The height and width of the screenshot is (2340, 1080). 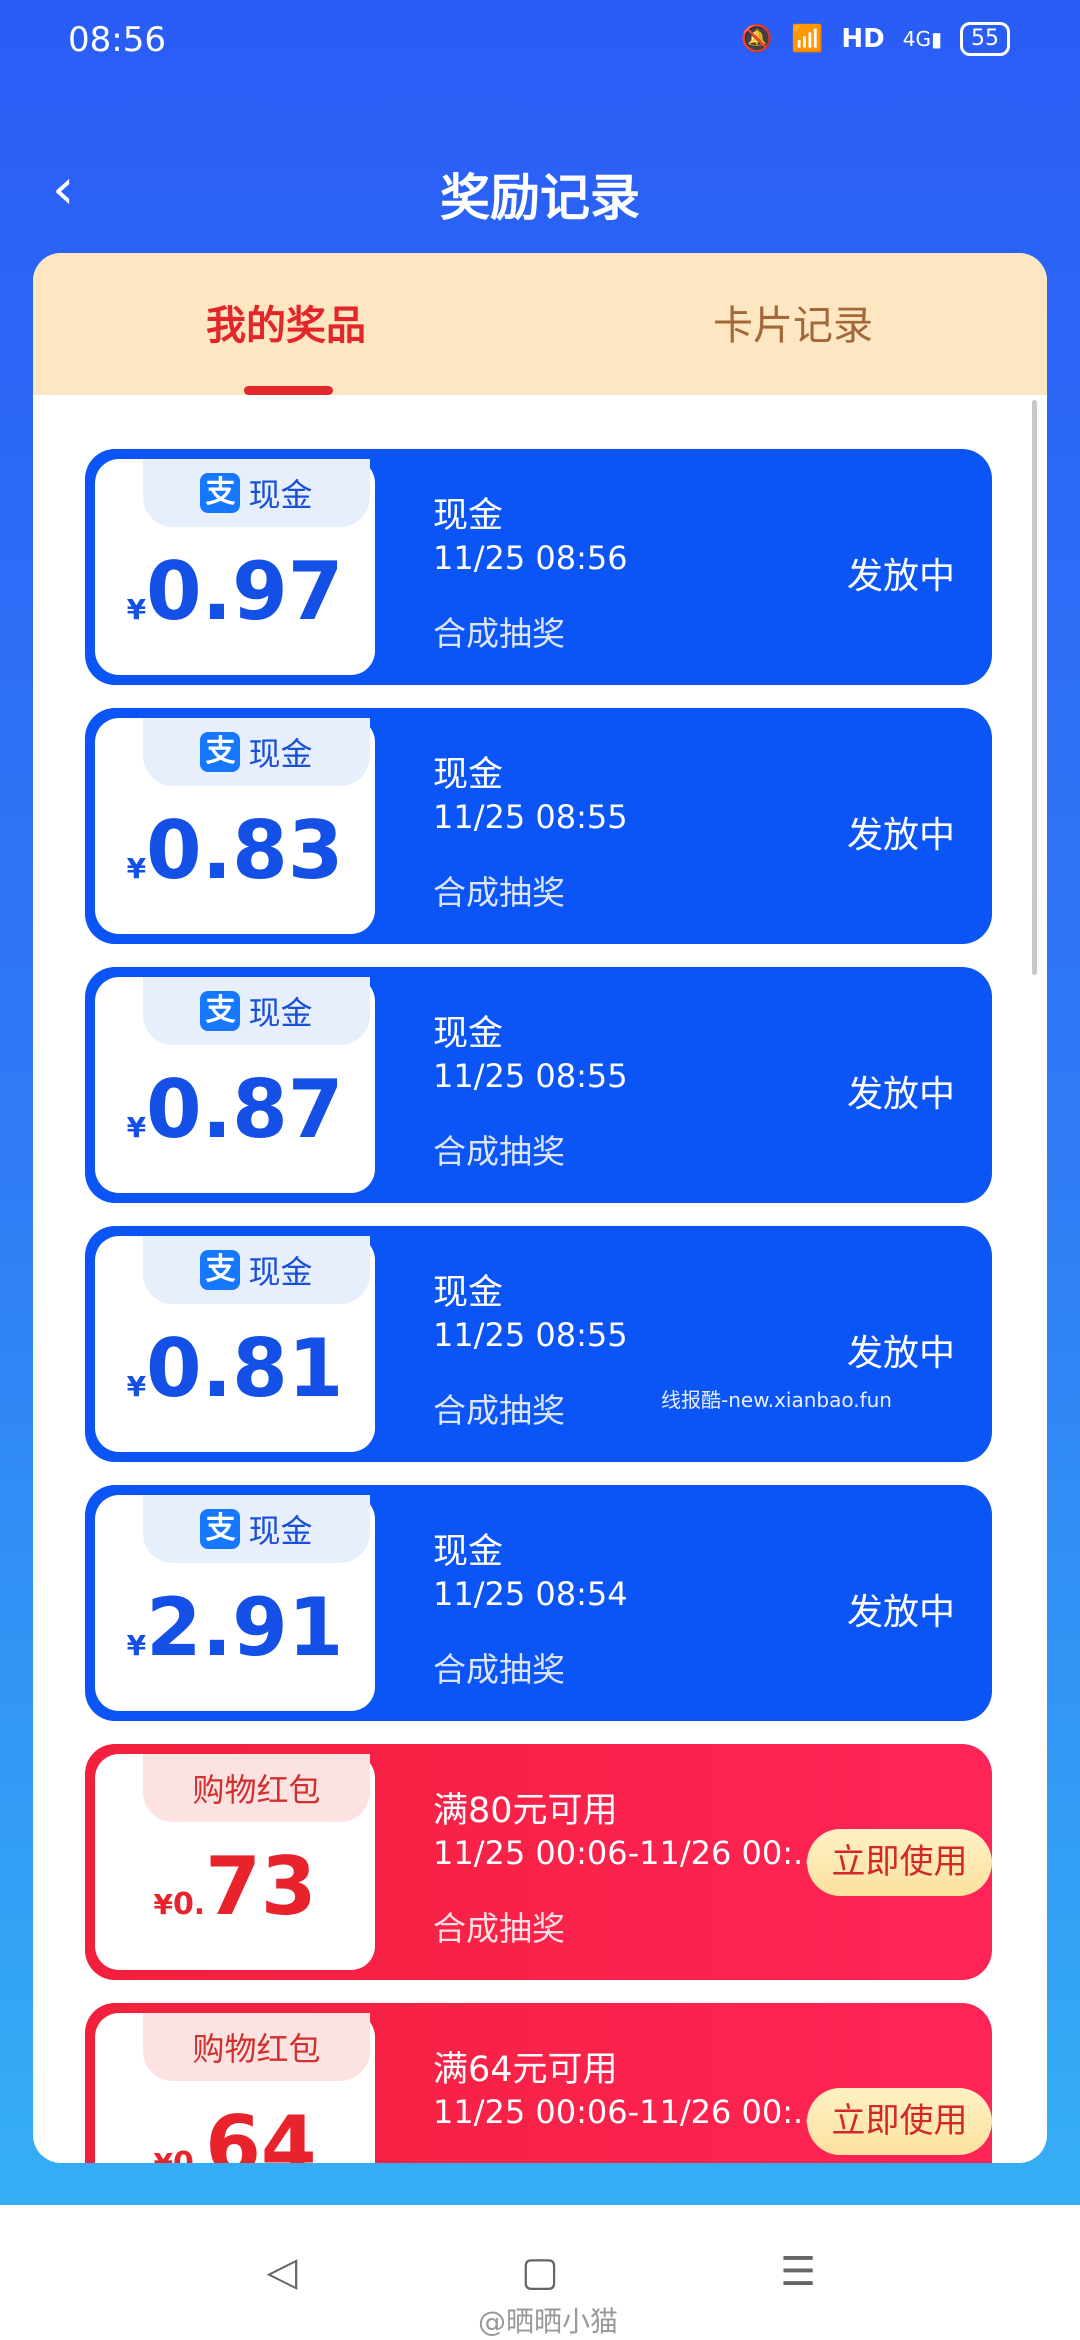 I want to click on active-tab-indicator, so click(x=288, y=390).